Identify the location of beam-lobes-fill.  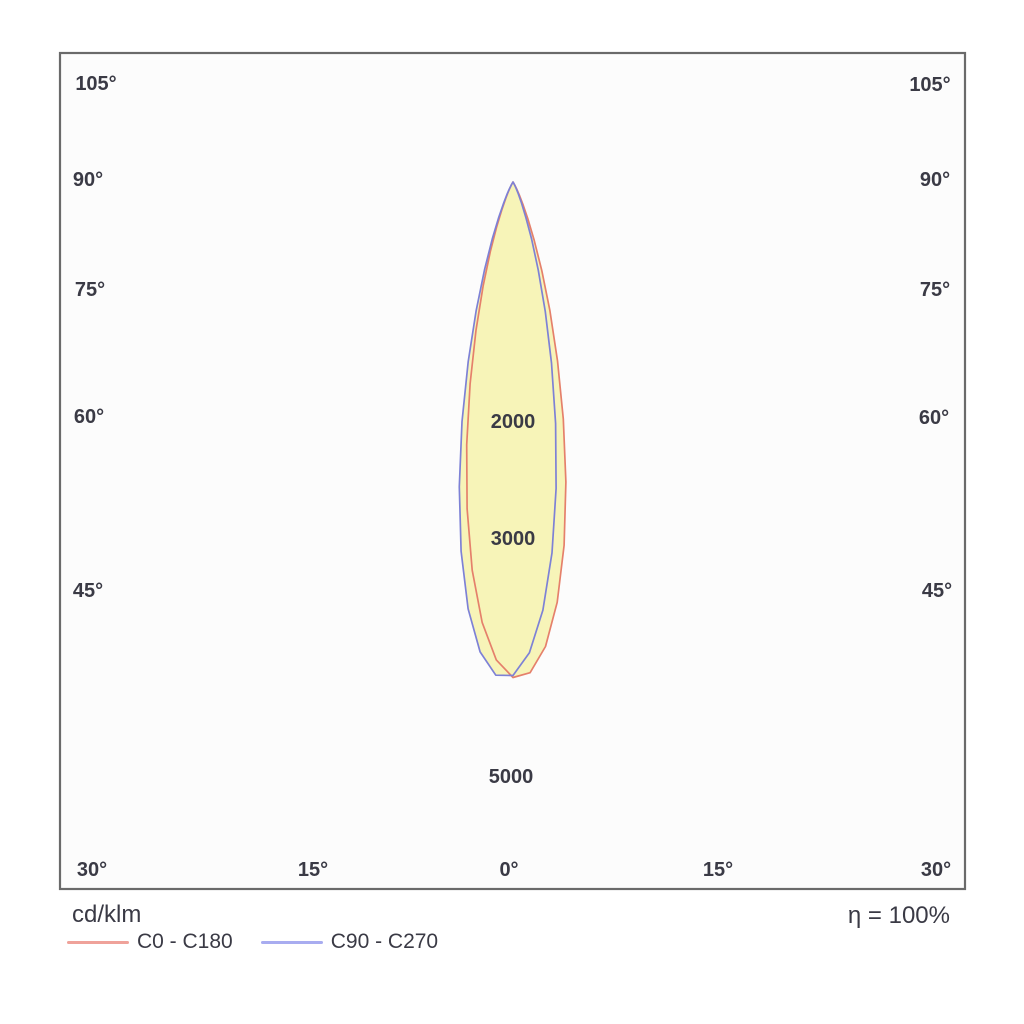
(512, 430).